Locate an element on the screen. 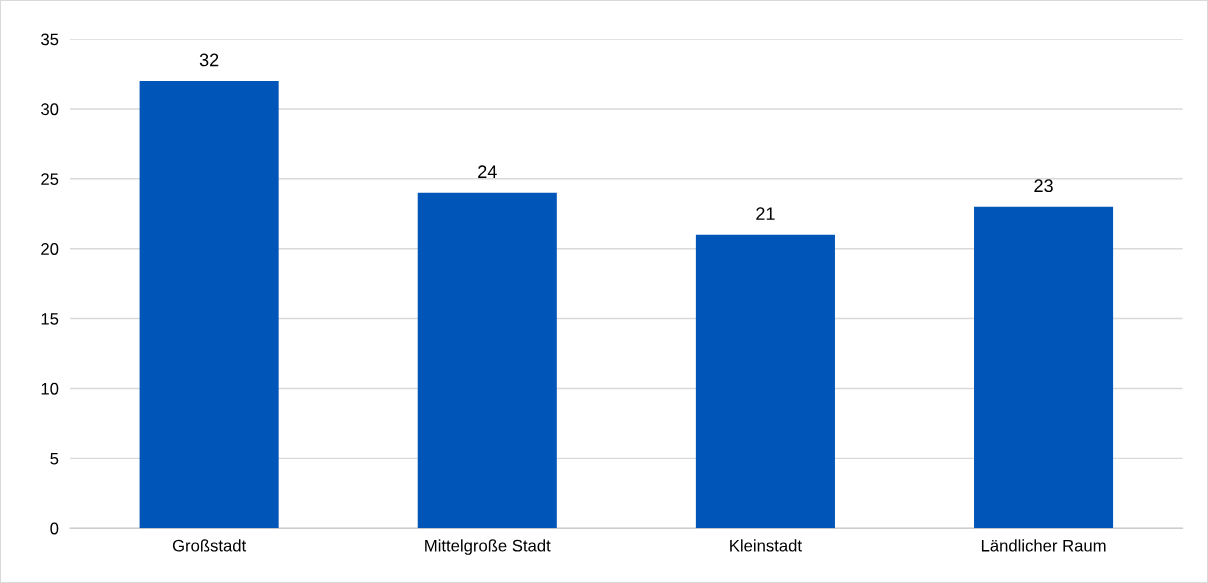 The height and width of the screenshot is (583, 1208). x-tick-label: Ländlicher Raum is located at coordinates (1043, 545).